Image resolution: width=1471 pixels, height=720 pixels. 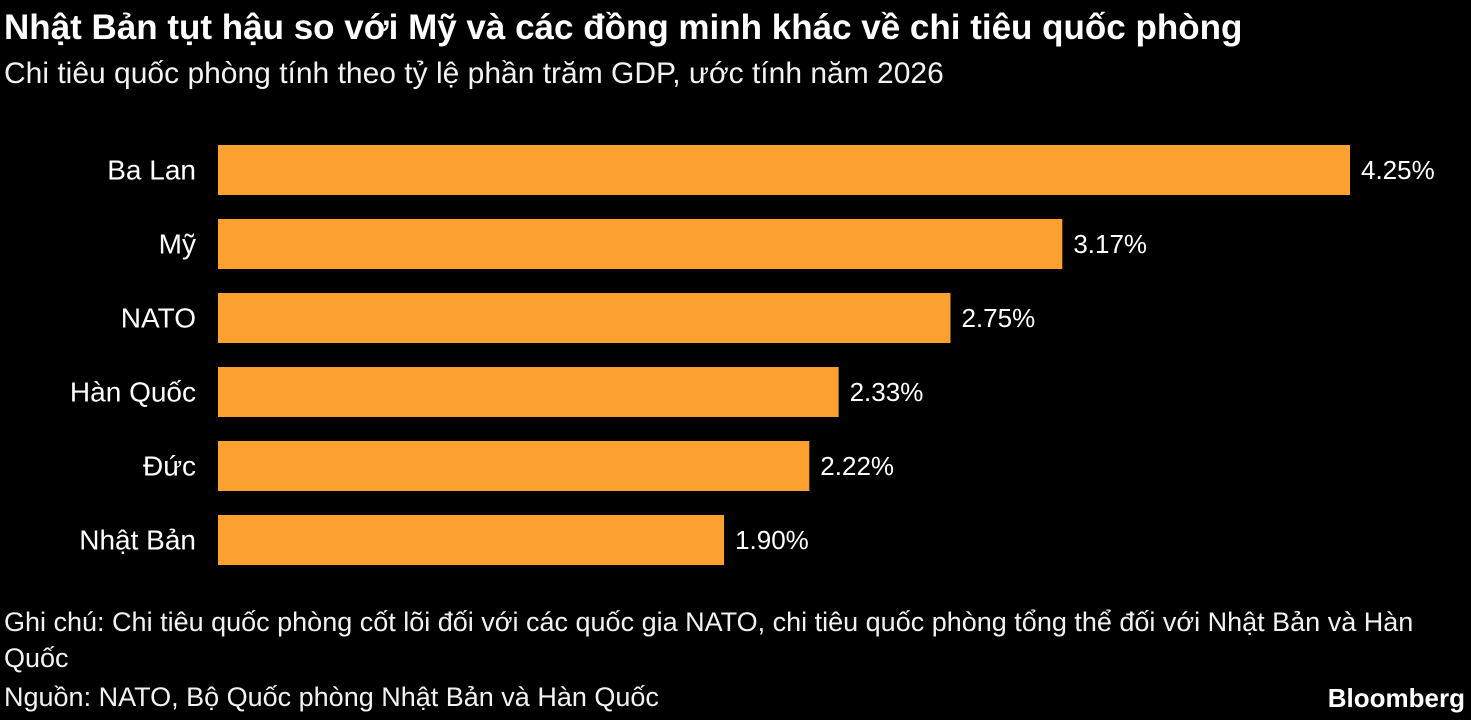 What do you see at coordinates (133, 392) in the screenshot?
I see `category-label: Hàn Quốc` at bounding box center [133, 392].